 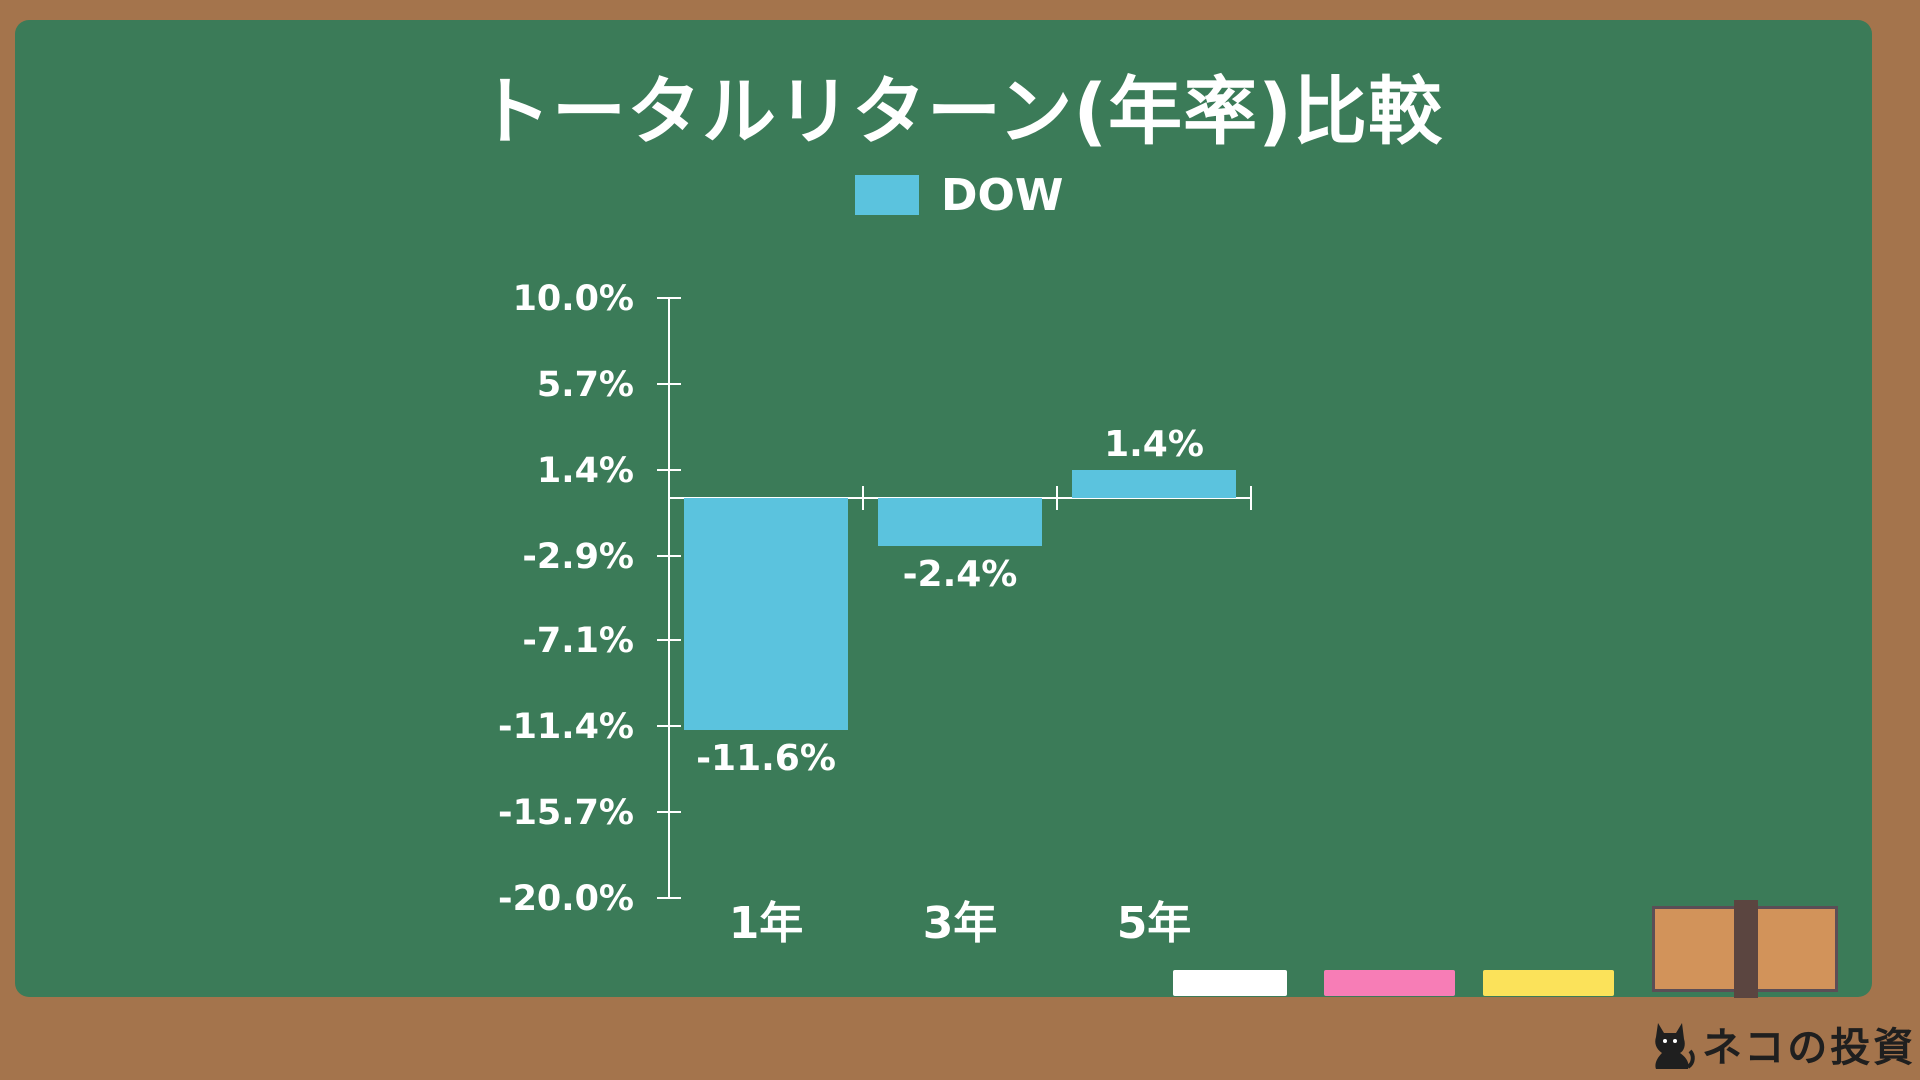 I want to click on category-labels: 1年 3年 5年, so click(x=960, y=923).